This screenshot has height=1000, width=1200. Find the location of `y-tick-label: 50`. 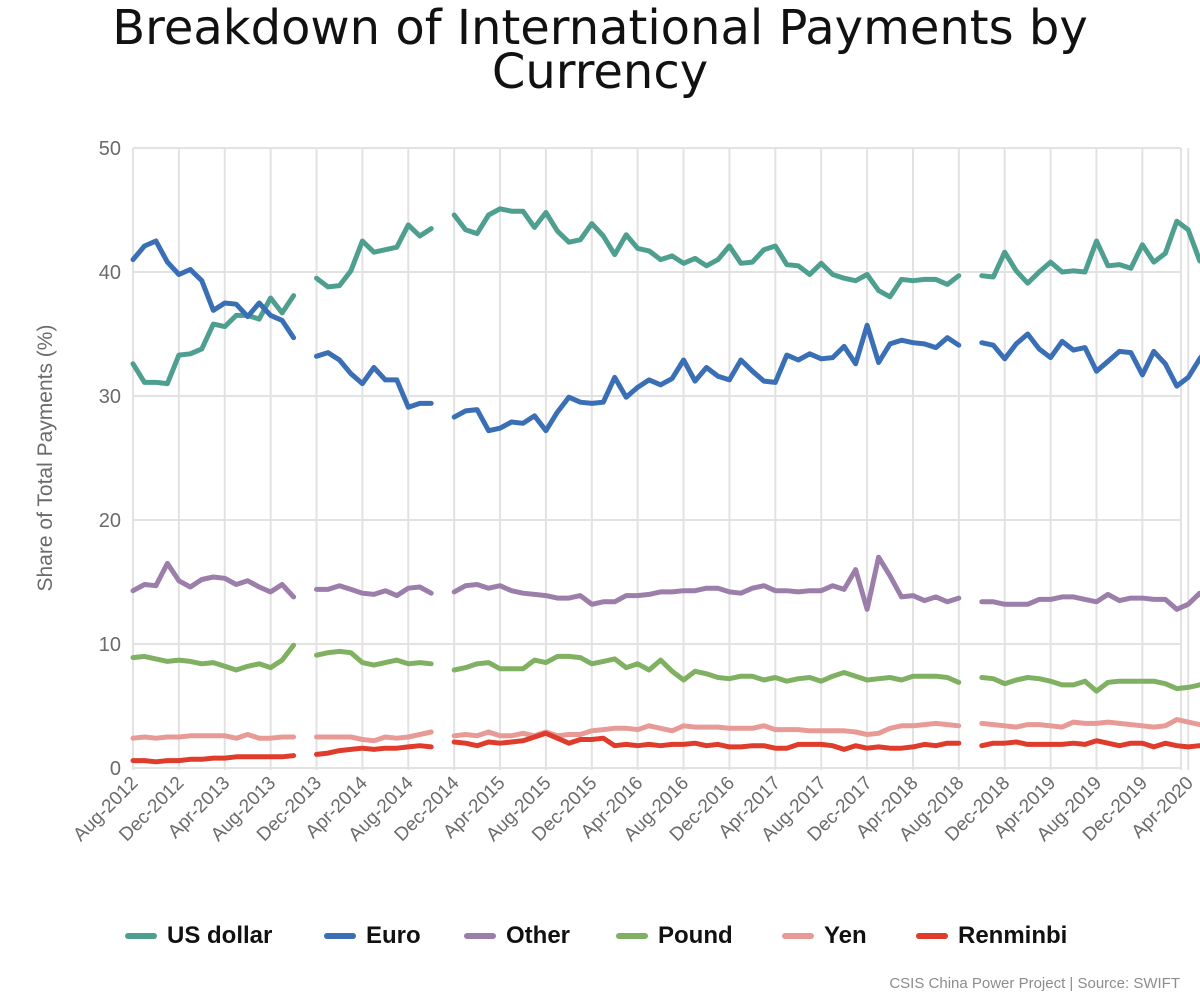

y-tick-label: 50 is located at coordinates (110, 149).